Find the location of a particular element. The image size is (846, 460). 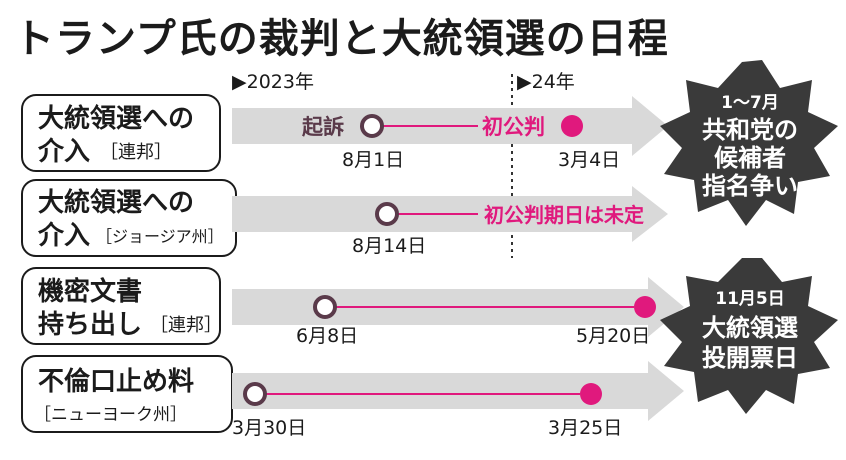

case-title-line1: 不倫口止め料 is located at coordinates (116, 381).